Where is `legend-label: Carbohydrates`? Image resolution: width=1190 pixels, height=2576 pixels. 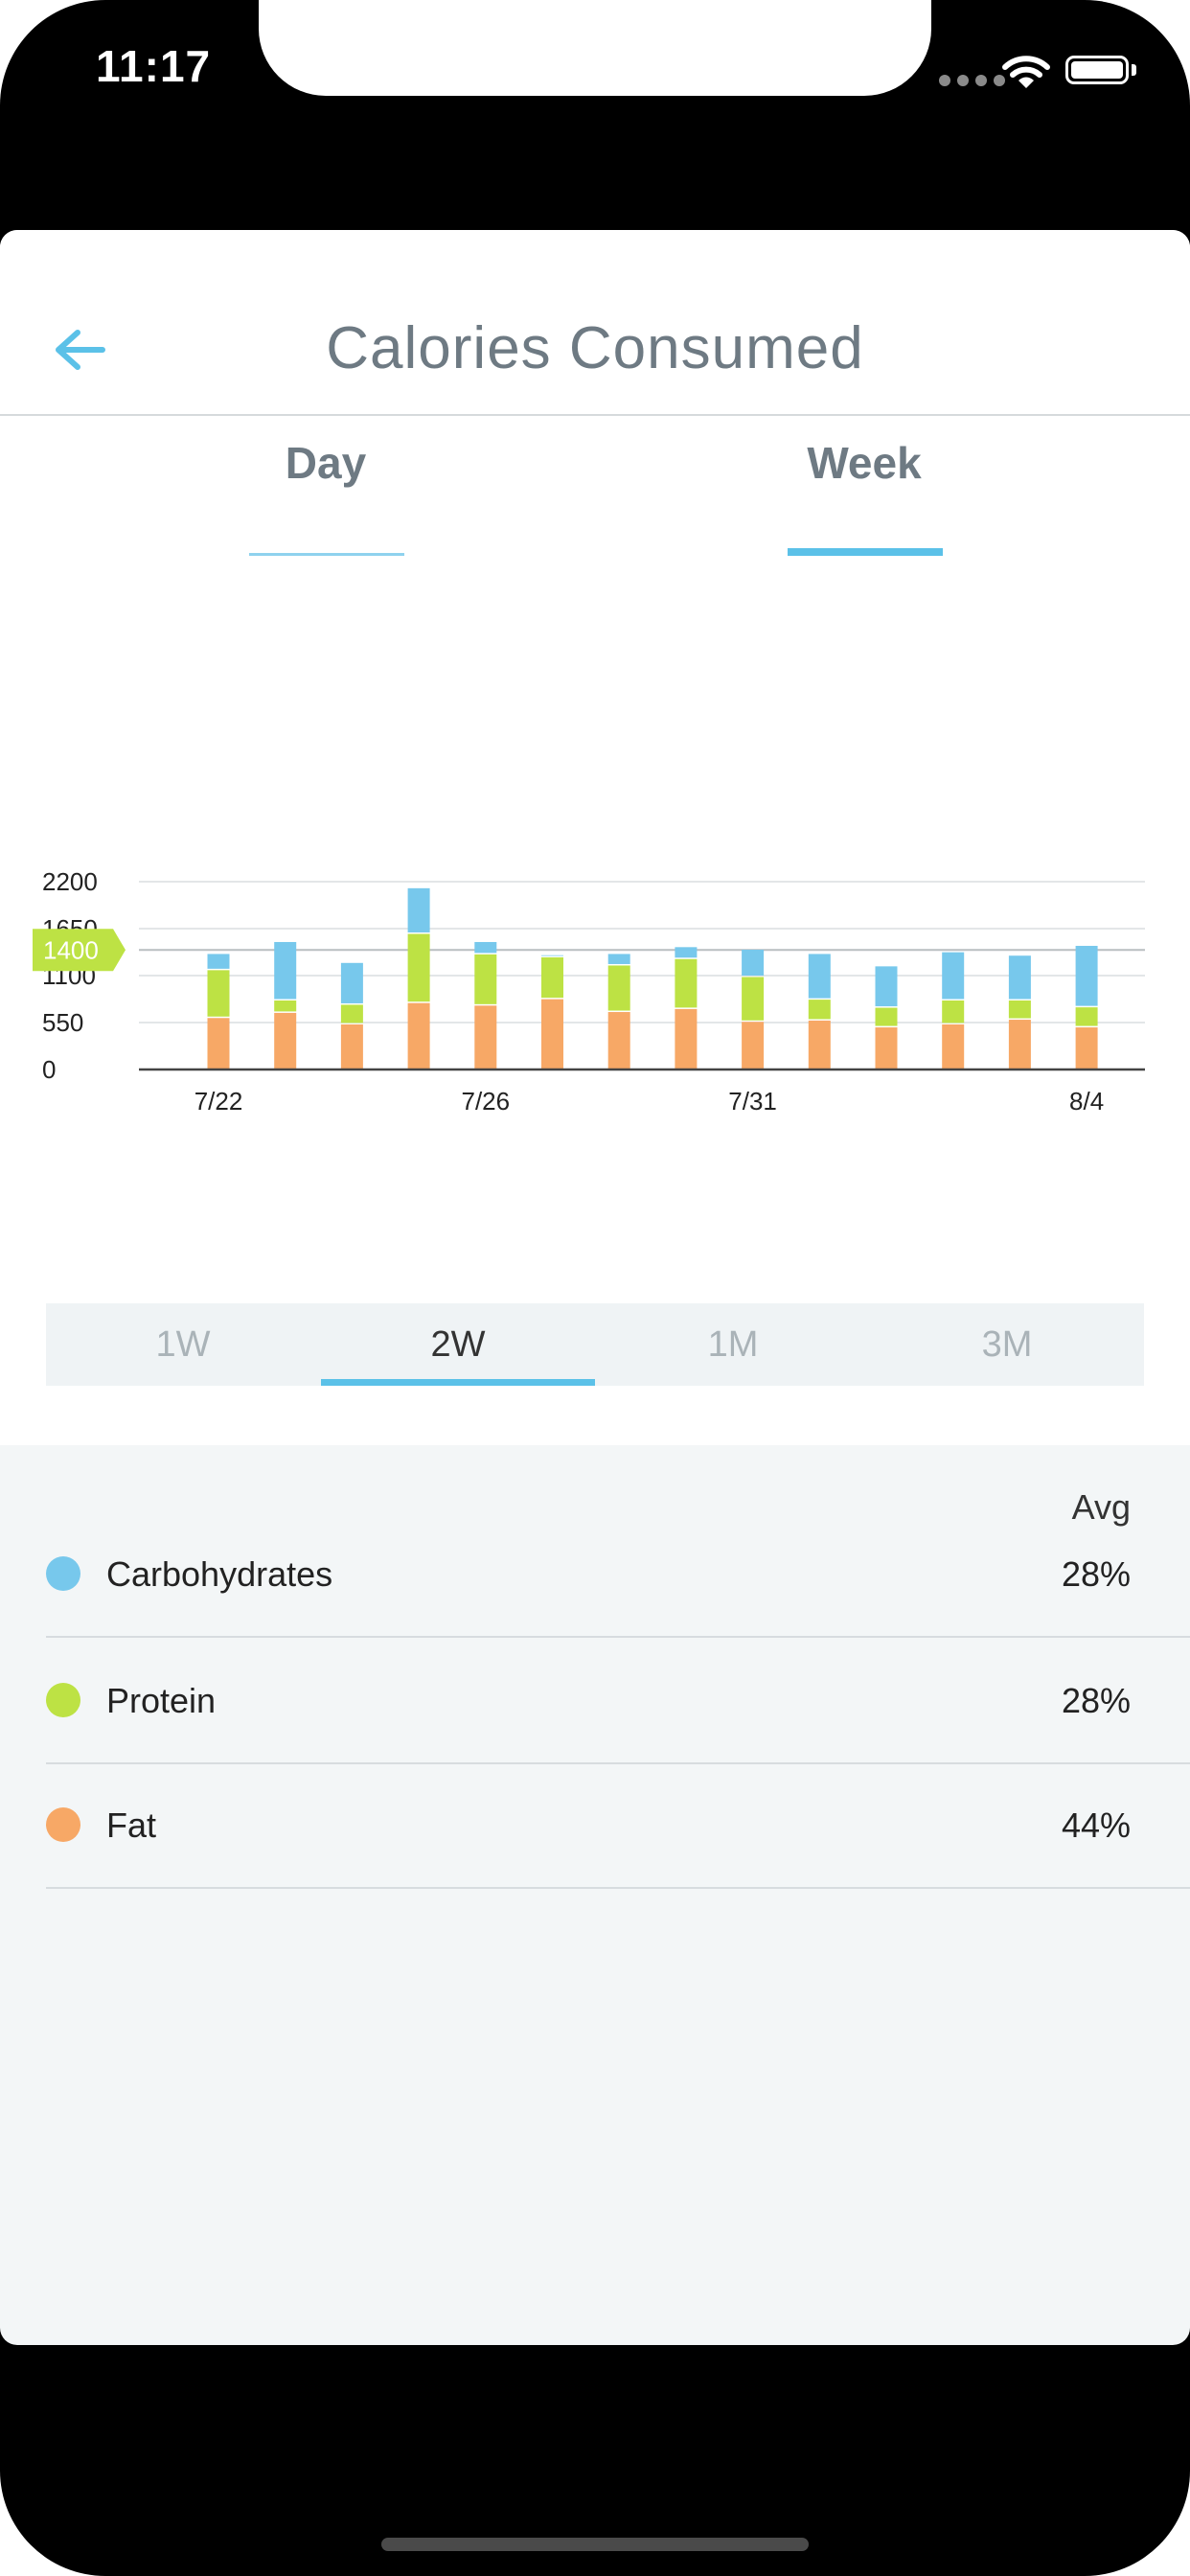
legend-label: Carbohydrates is located at coordinates (220, 1574).